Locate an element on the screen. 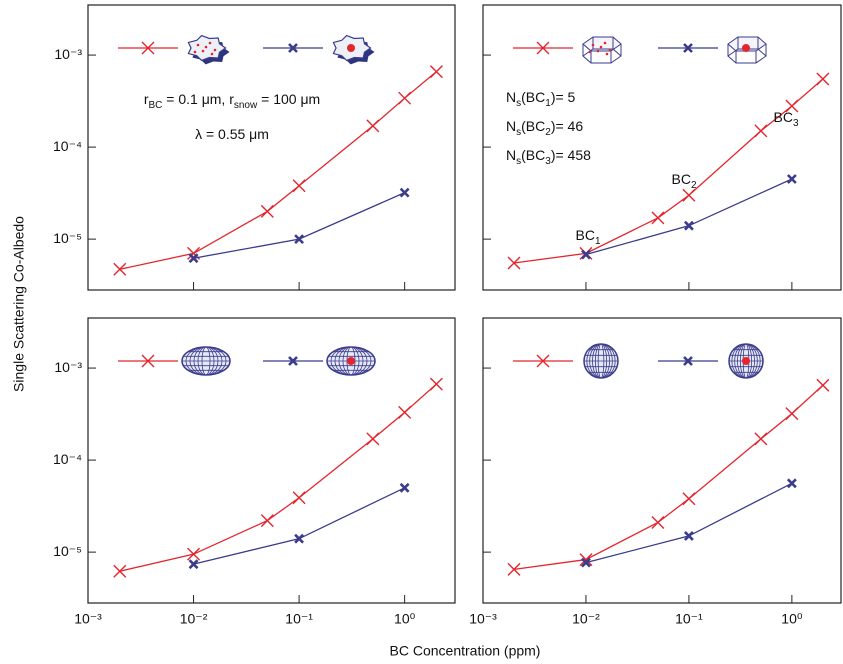 The height and width of the screenshot is (664, 843). annotation-text: )= 458 is located at coordinates (571, 155).